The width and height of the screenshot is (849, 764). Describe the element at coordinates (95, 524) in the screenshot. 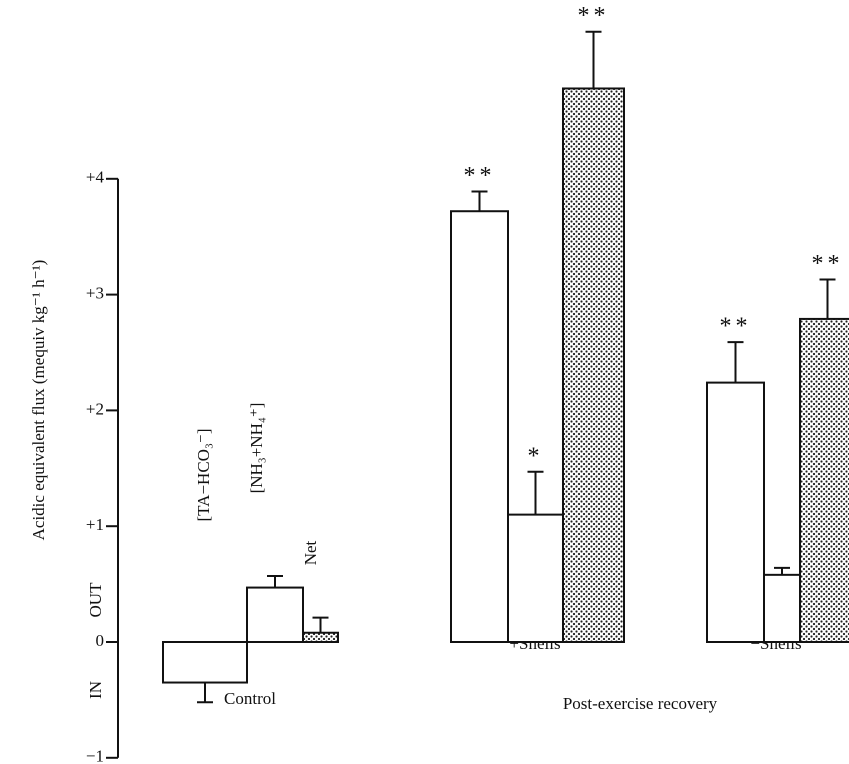

I see `y-tick-label: +1` at that location.